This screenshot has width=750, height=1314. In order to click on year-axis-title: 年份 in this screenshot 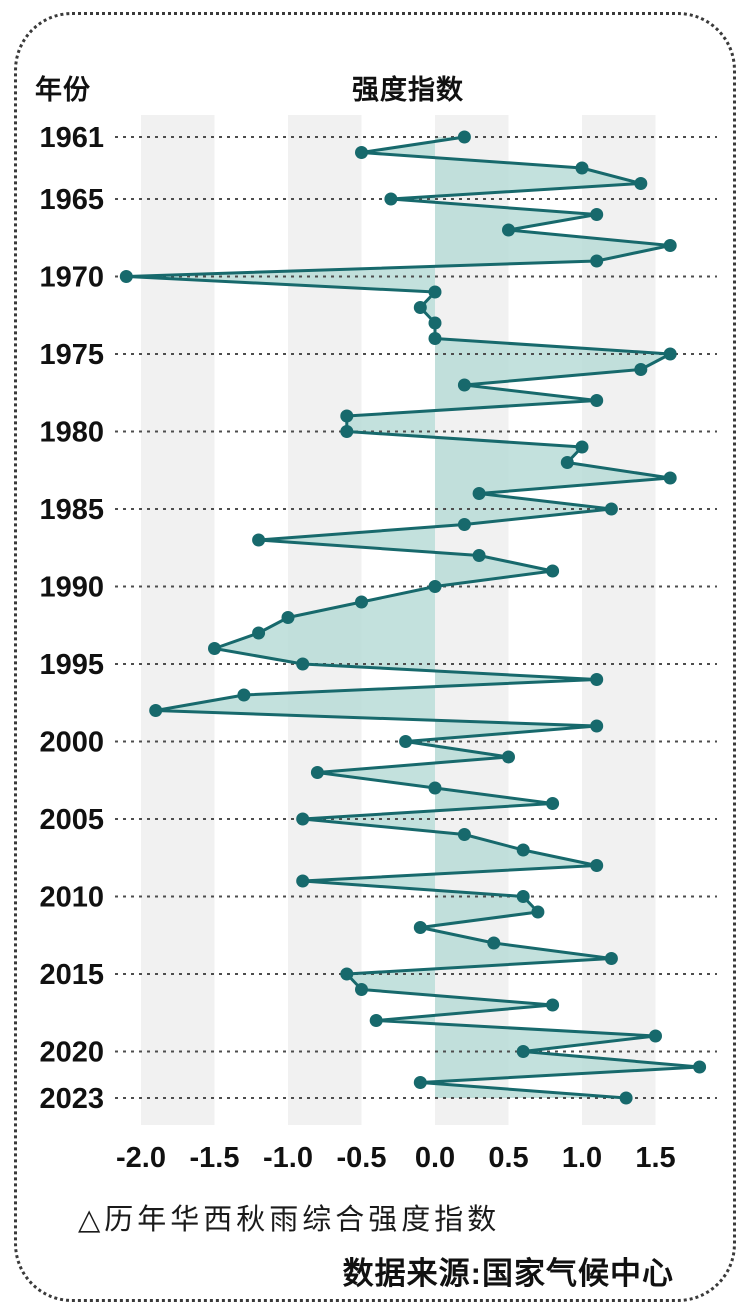, I will do `click(63, 90)`.